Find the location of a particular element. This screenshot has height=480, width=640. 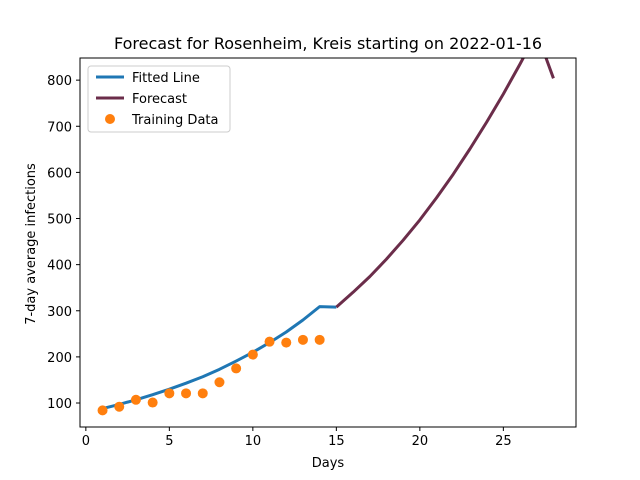

y-tick-label: 100 is located at coordinates (59, 404).